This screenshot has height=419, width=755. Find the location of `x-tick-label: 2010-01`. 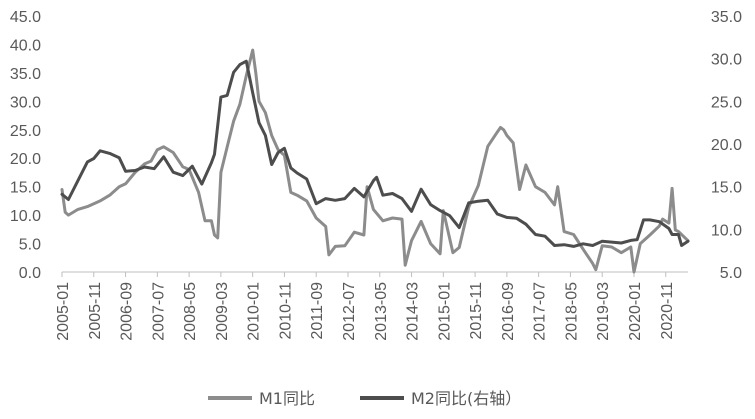

x-tick-label: 2010-01 is located at coordinates (254, 311).